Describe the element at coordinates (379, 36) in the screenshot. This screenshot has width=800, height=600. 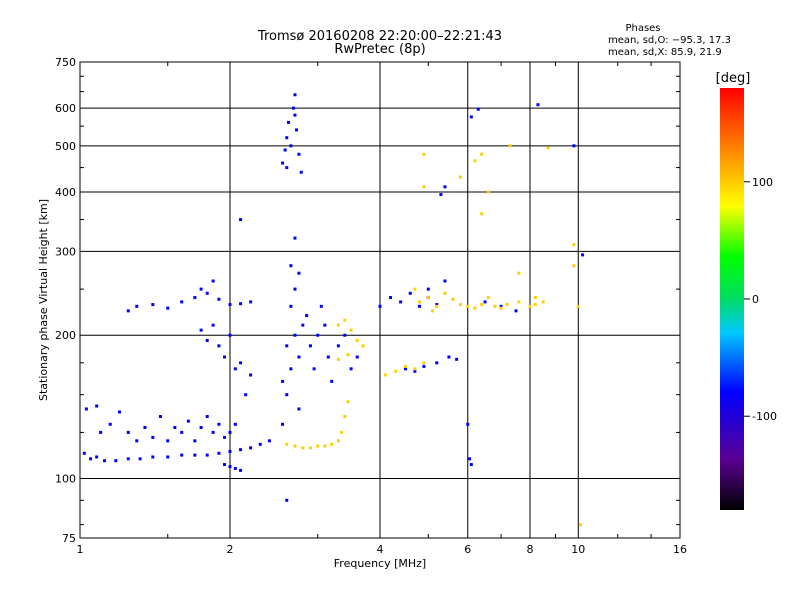
I see `chart-title: Tromsø 20160208 22:20:00–22:21:43` at that location.